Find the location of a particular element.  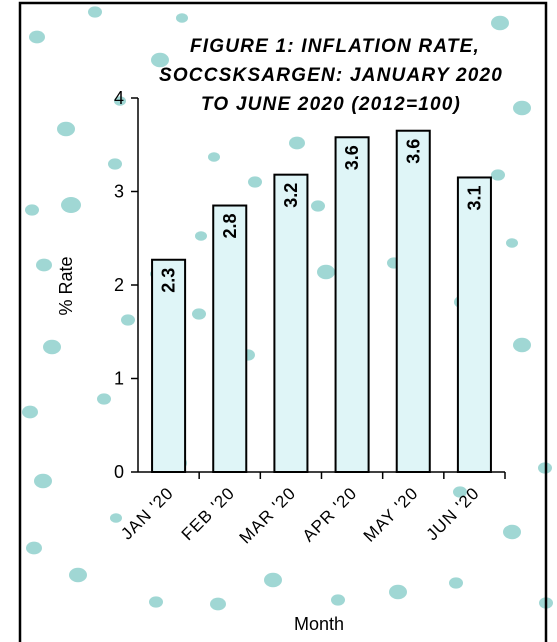

data-label: 3.1 is located at coordinates (474, 197).